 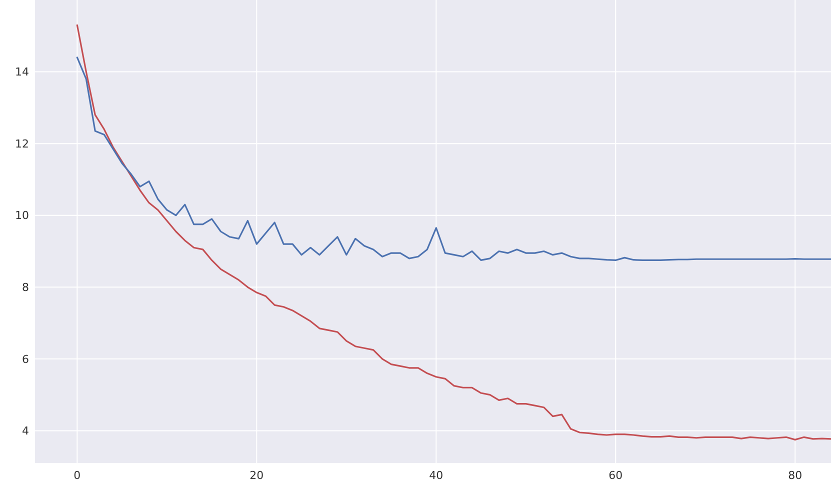 What do you see at coordinates (22, 143) in the screenshot?
I see `y-tick-label: 12` at bounding box center [22, 143].